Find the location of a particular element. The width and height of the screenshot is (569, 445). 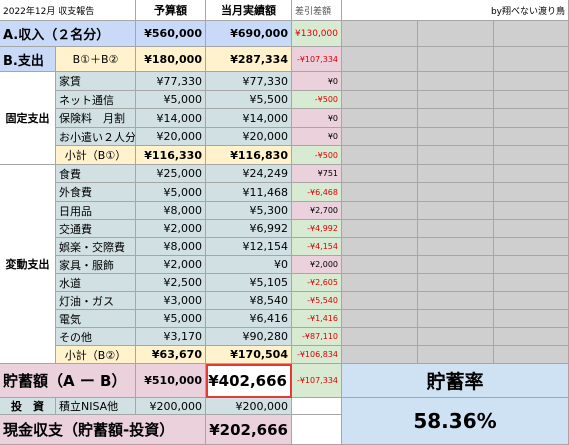

variable-label: 変動支出 is located at coordinates (28, 264).